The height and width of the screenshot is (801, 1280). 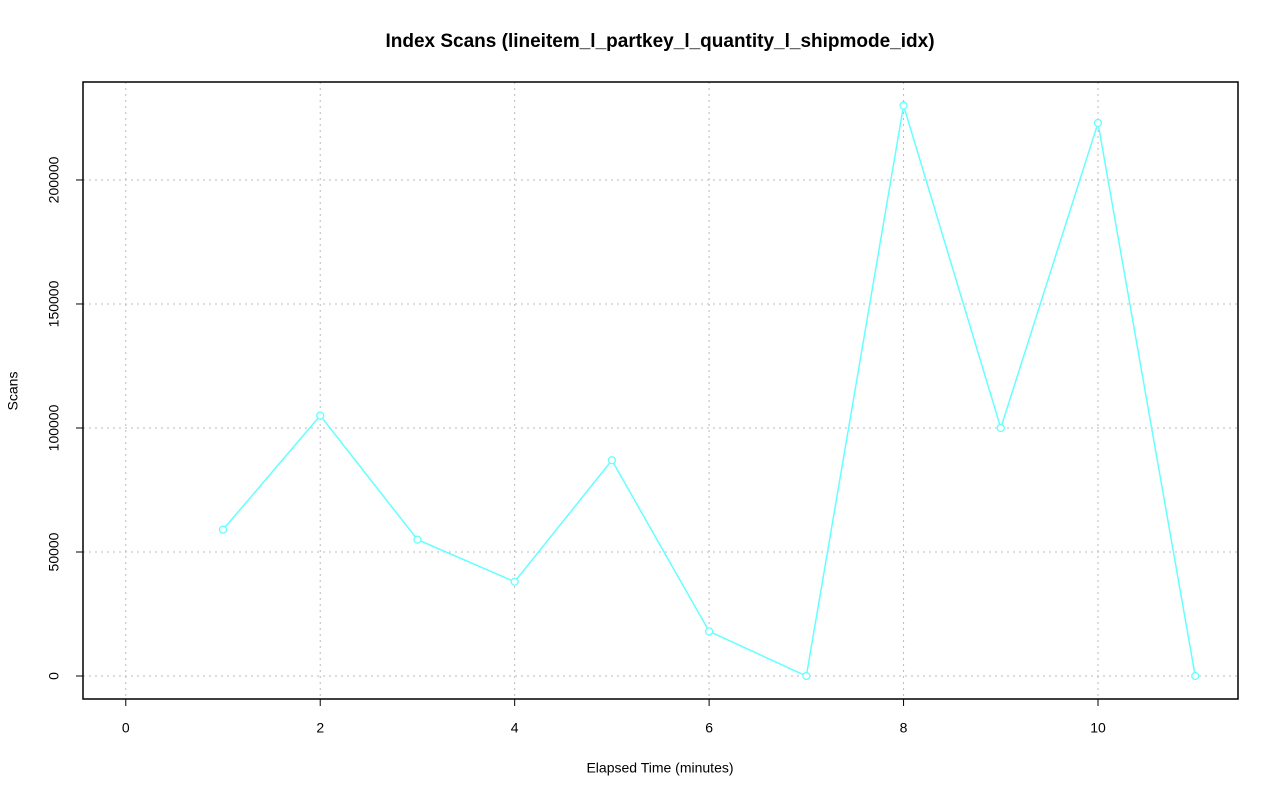 What do you see at coordinates (320, 728) in the screenshot?
I see `x-tick-label: 2` at bounding box center [320, 728].